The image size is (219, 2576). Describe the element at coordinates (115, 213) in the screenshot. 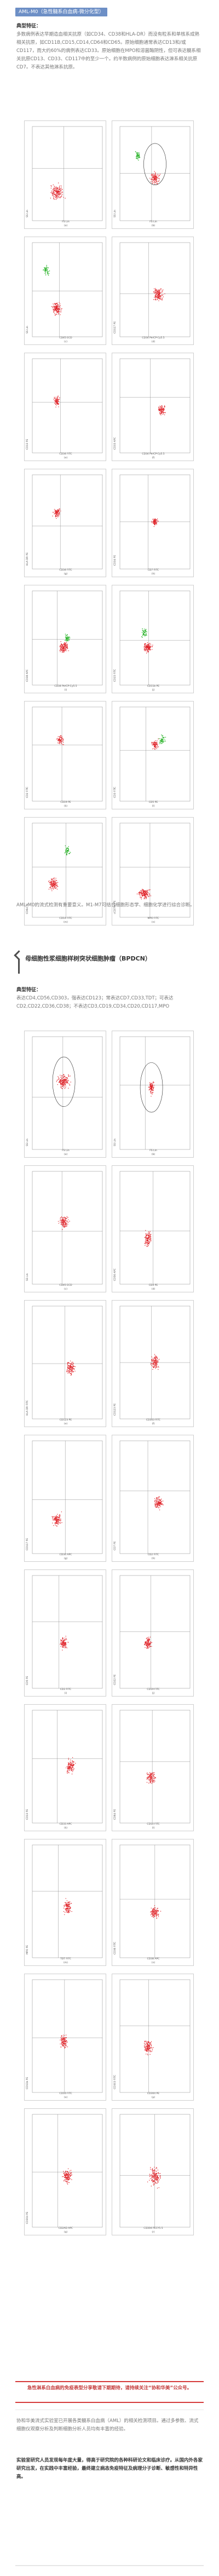

I see `y-axis-label: SS Lin` at that location.